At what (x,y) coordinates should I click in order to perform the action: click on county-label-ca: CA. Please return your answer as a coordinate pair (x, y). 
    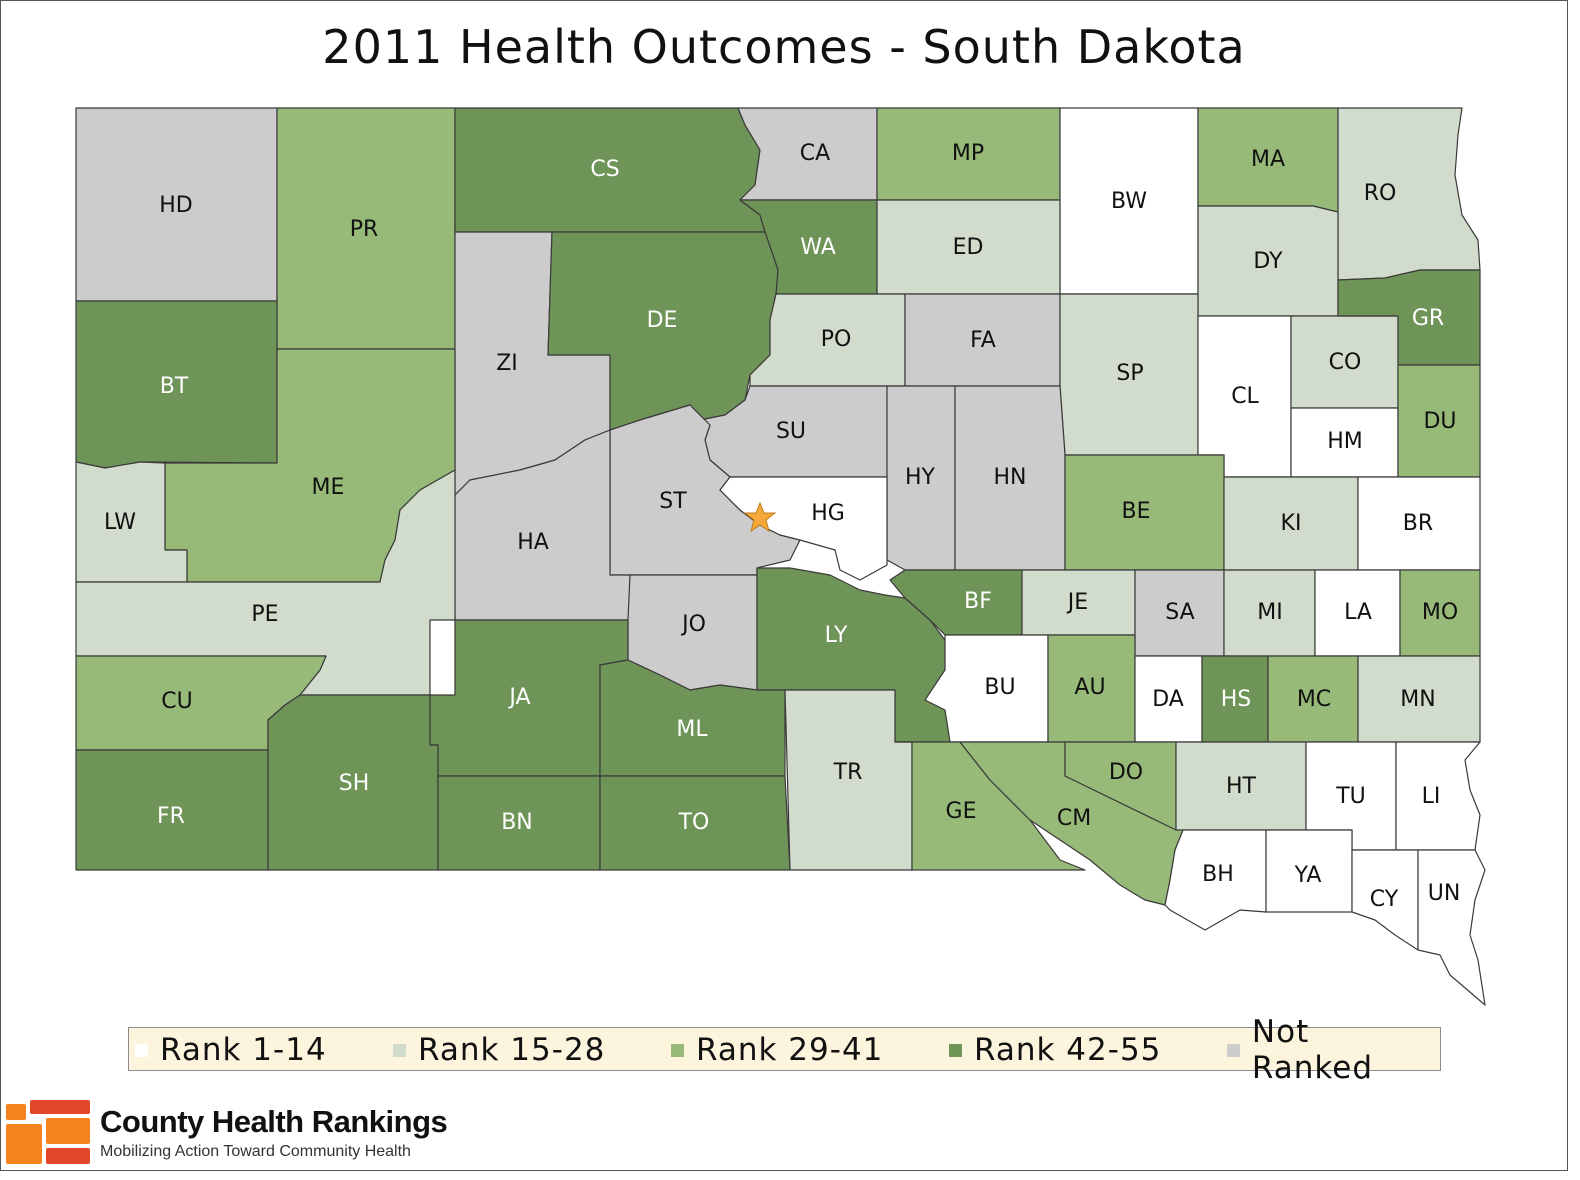
    Looking at the image, I should click on (815, 153).